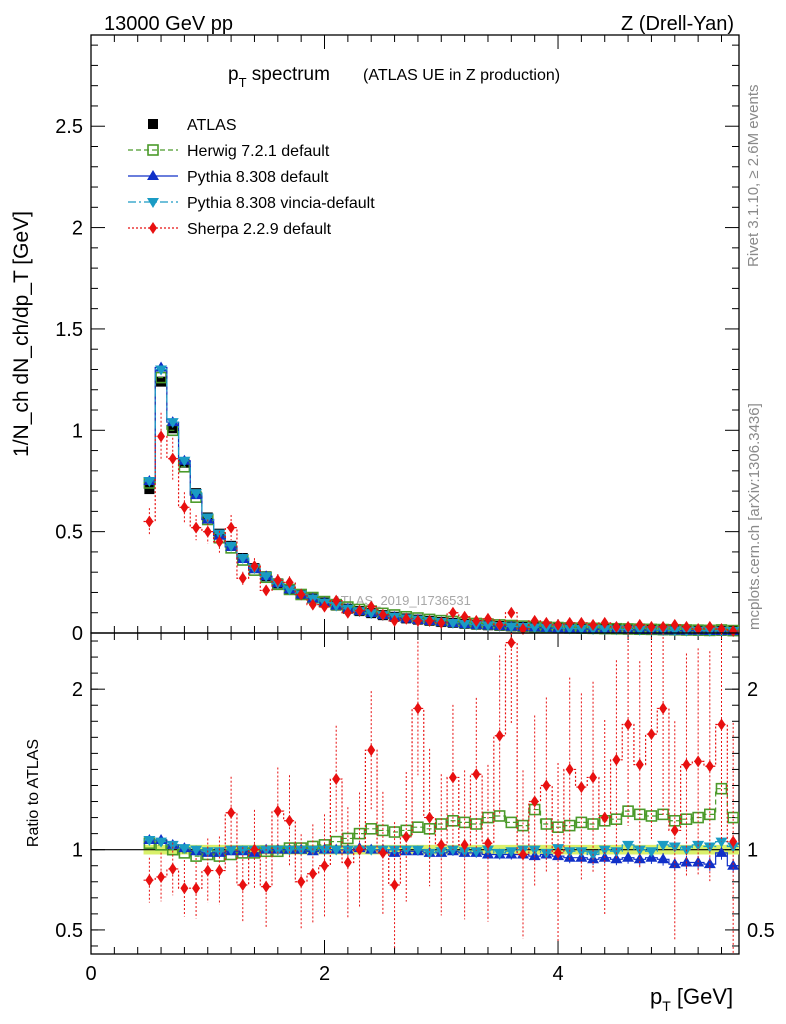 This screenshot has width=786, height=1024. What do you see at coordinates (212, 125) in the screenshot?
I see `legend-label: ATLAS` at bounding box center [212, 125].